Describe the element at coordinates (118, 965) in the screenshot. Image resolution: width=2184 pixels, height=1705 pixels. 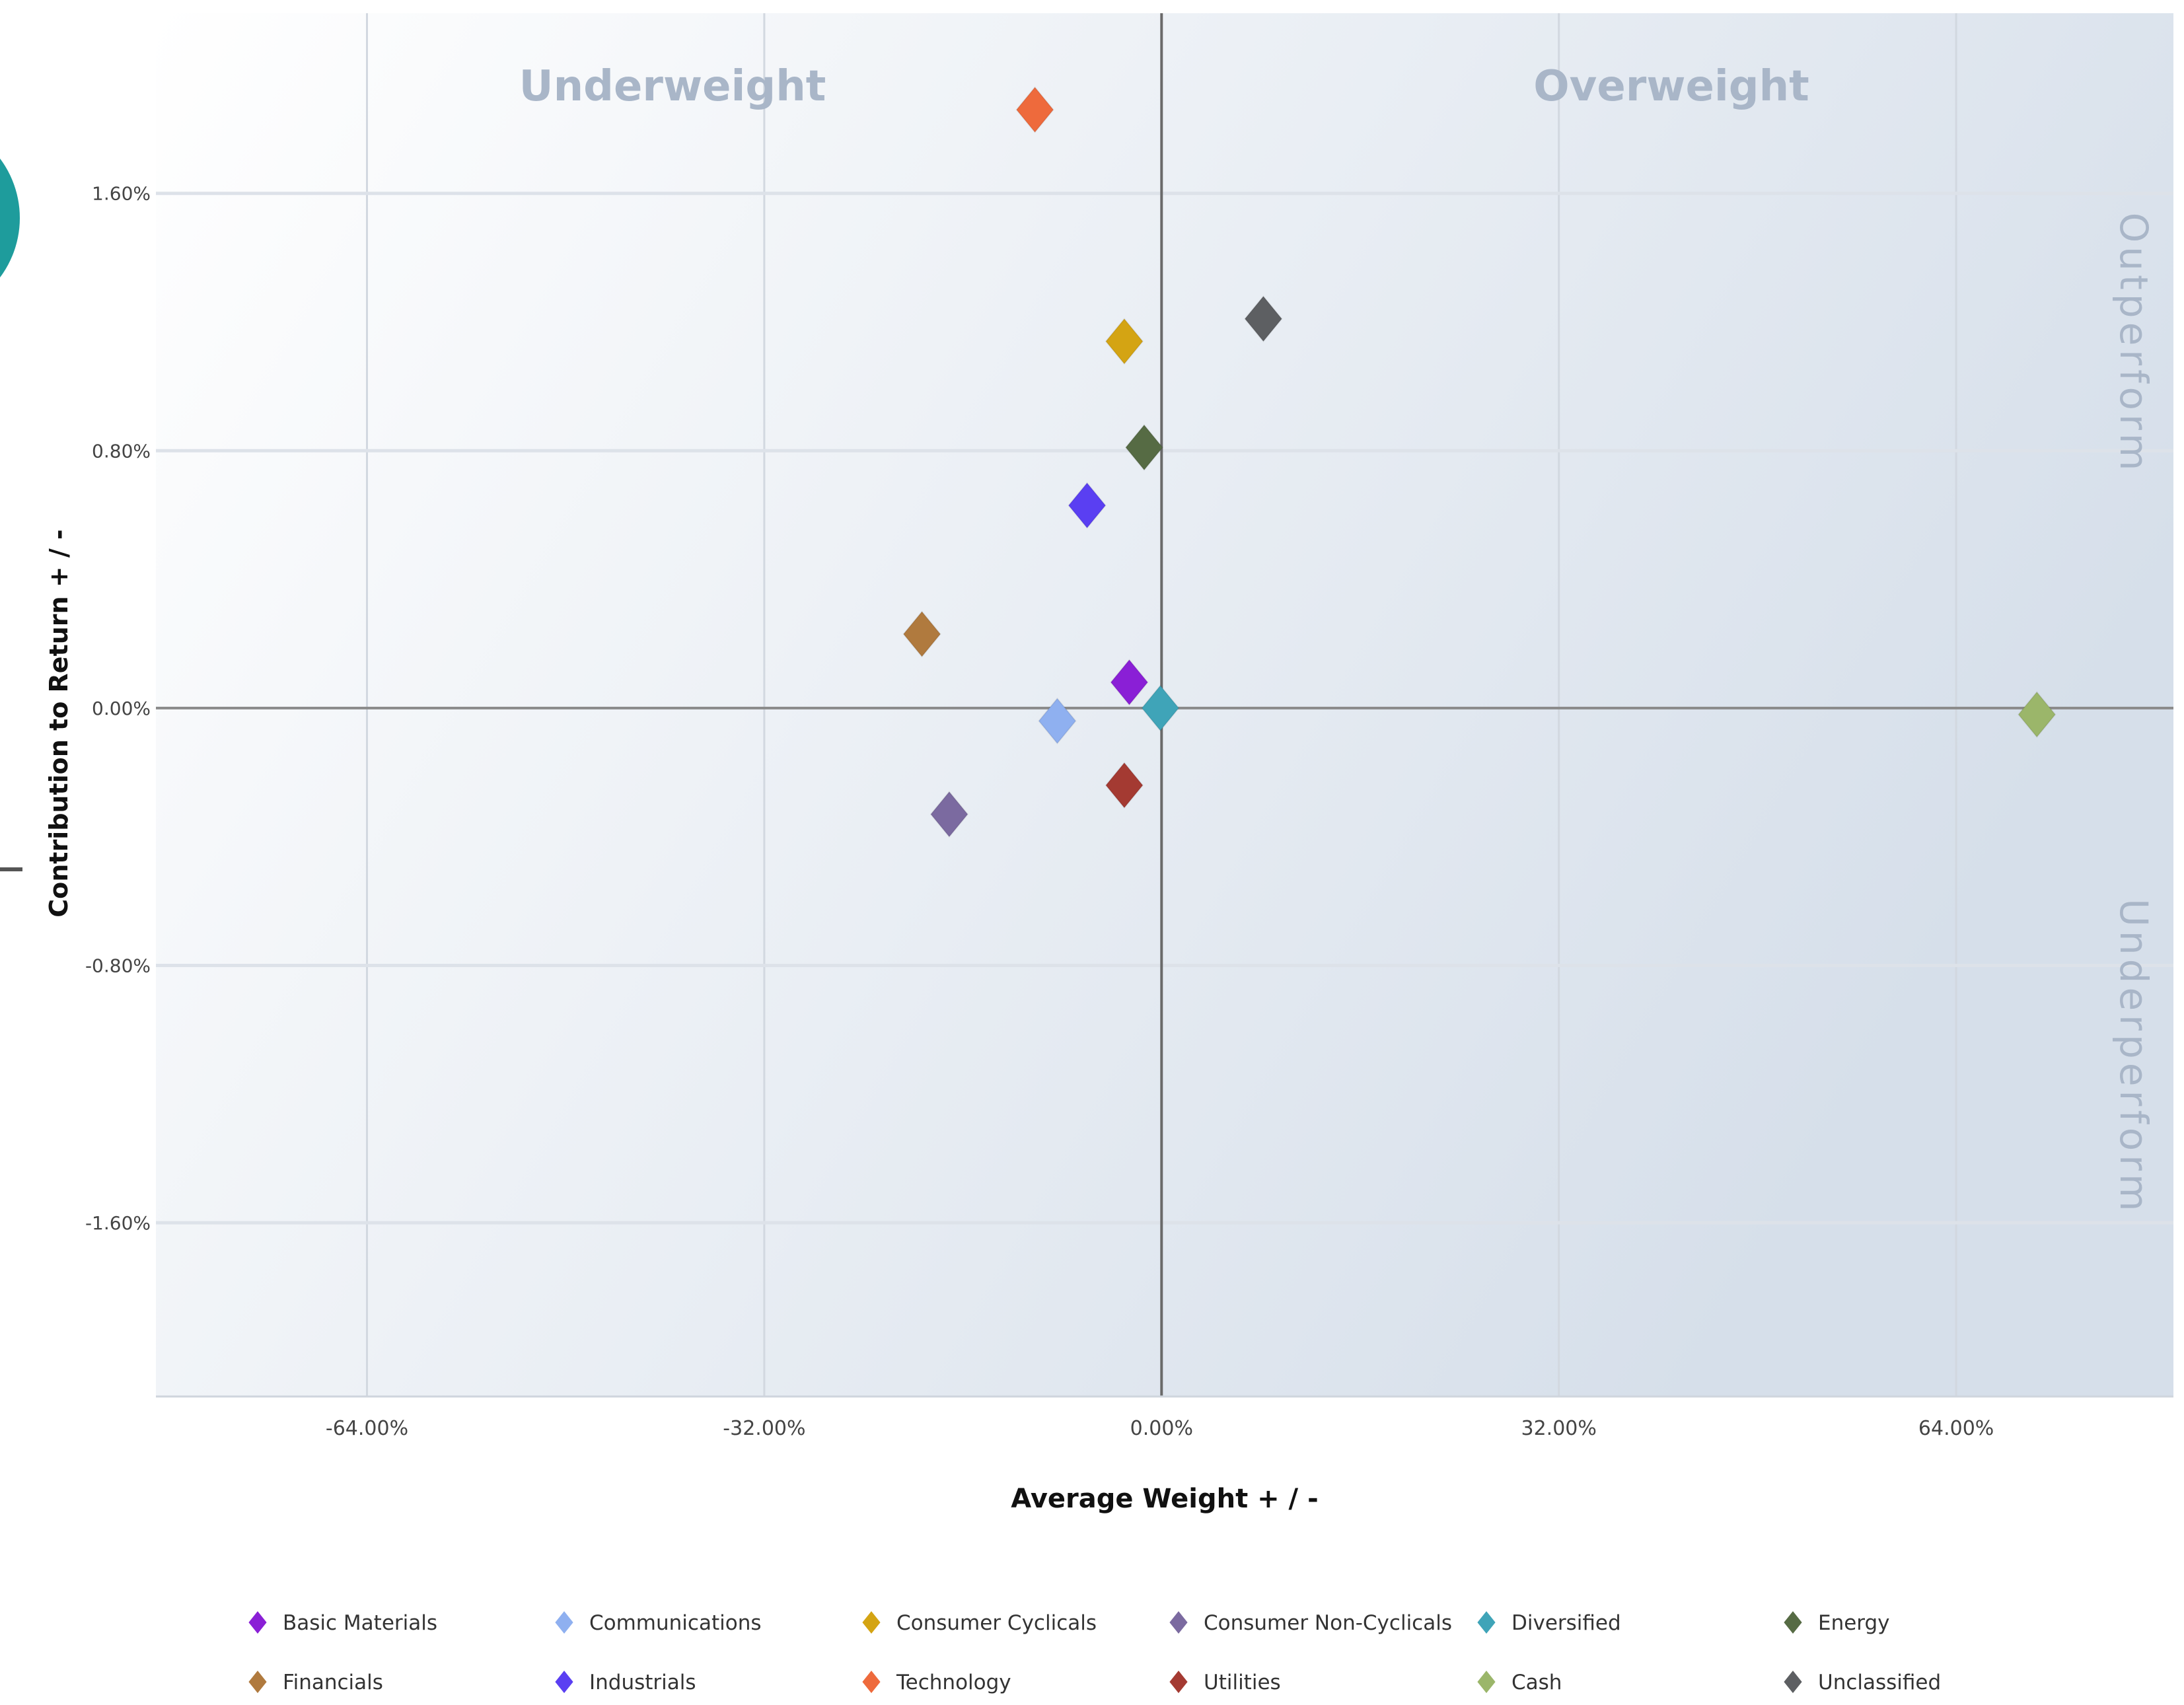
I see `y-tick-label: -0.80%` at that location.